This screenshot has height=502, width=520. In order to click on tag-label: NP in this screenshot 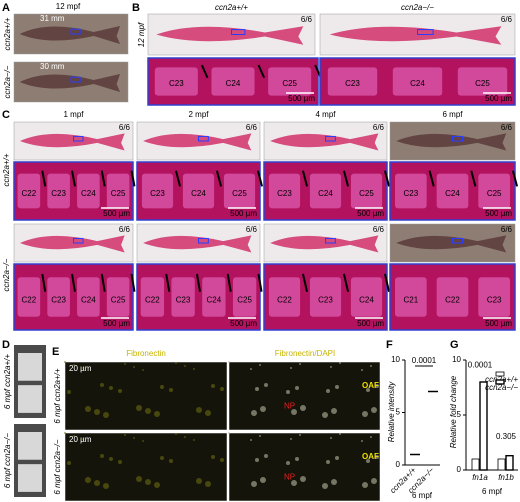, I will do `click(289, 405)`.